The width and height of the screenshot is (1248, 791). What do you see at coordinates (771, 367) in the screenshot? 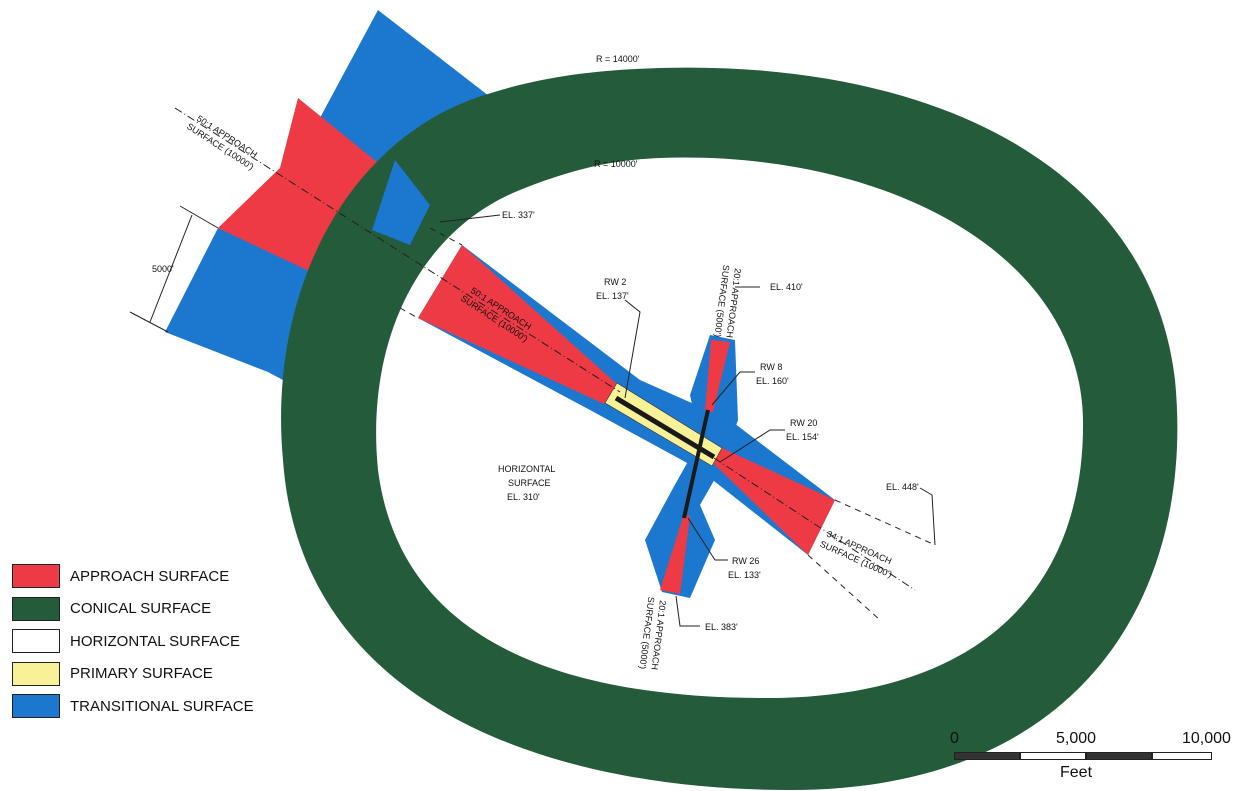
I see `rw8-name: RW 8` at bounding box center [771, 367].